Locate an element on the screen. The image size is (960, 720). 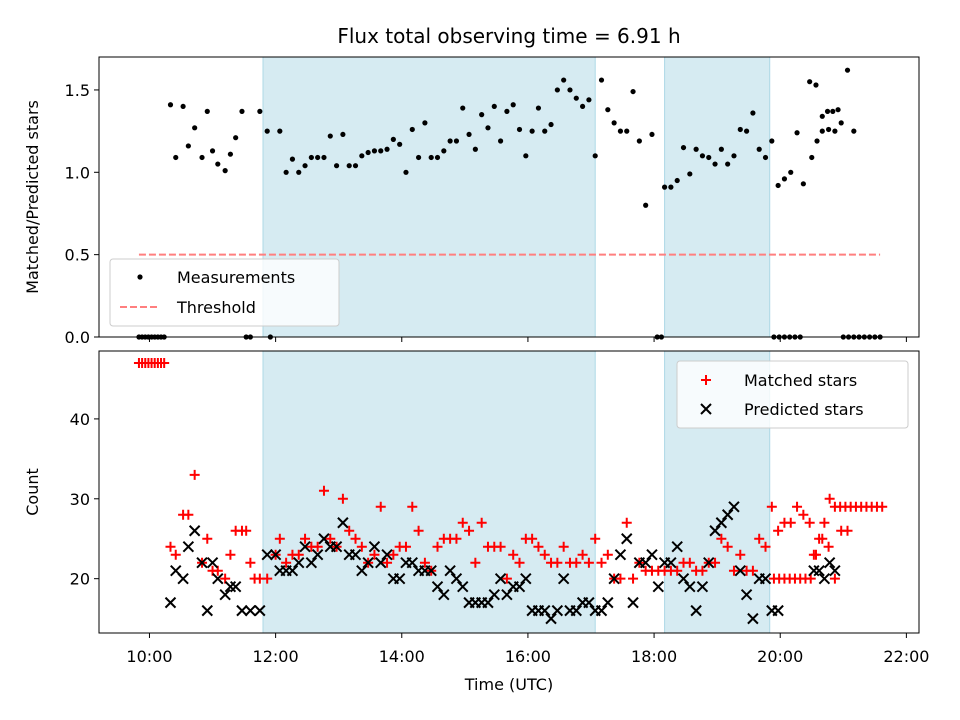
legend: Measurements Threshold is located at coordinates (224, 292).